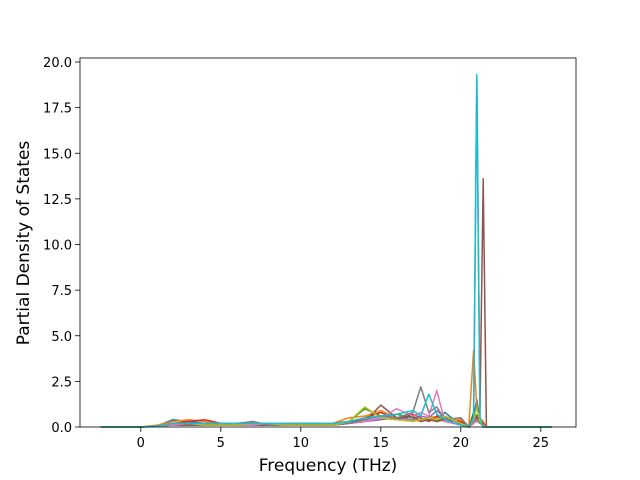 This screenshot has height=480, width=640. I want to click on y-tick-label: 10.0, so click(57, 246).